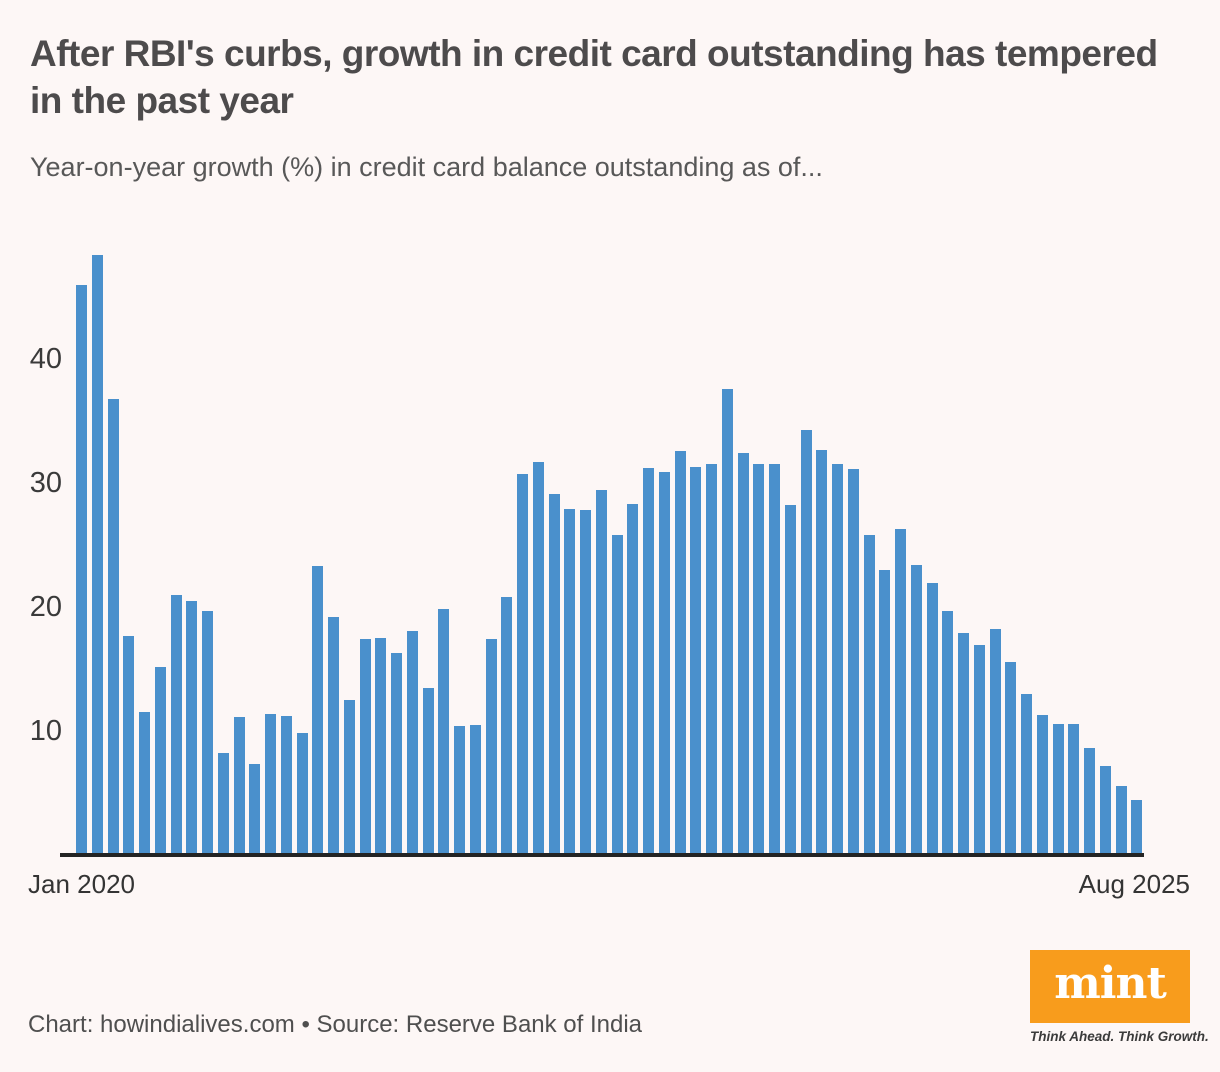 Image resolution: width=1220 pixels, height=1072 pixels. Describe the element at coordinates (45, 607) in the screenshot. I see `y-axis-tick-label: 20` at that location.